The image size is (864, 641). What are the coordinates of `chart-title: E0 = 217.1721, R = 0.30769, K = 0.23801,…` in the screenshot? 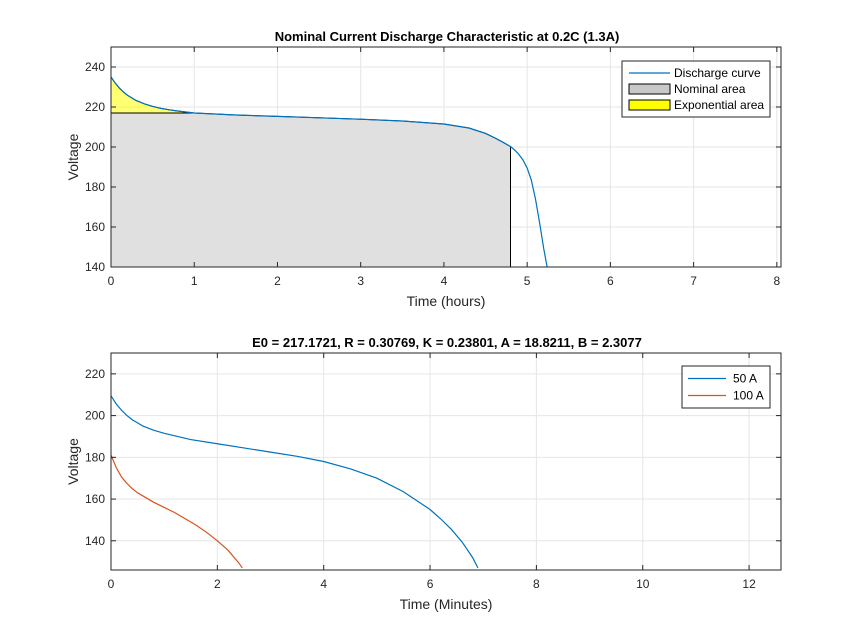 It's located at (447, 342).